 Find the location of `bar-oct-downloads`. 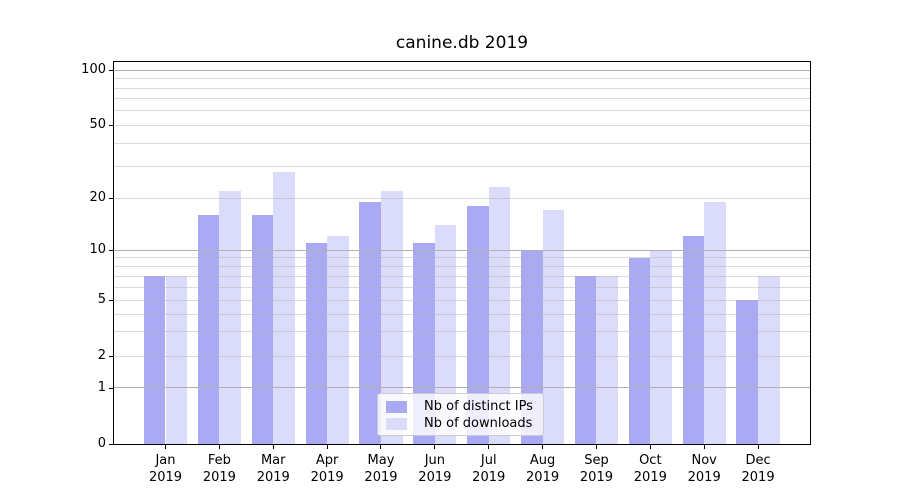

bar-oct-downloads is located at coordinates (661, 347).